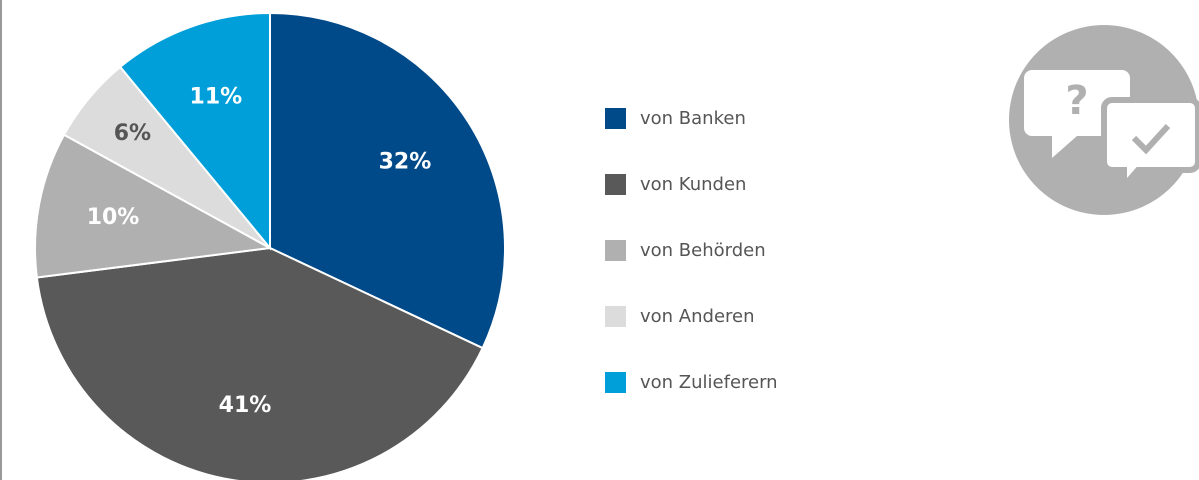  I want to click on slice-label: 6%, so click(132, 133).